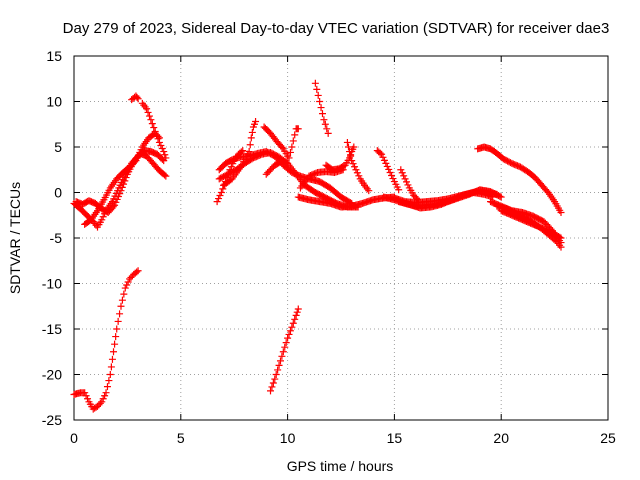 The width and height of the screenshot is (640, 480). Describe the element at coordinates (58, 193) in the screenshot. I see `y-tick-label: 0` at that location.